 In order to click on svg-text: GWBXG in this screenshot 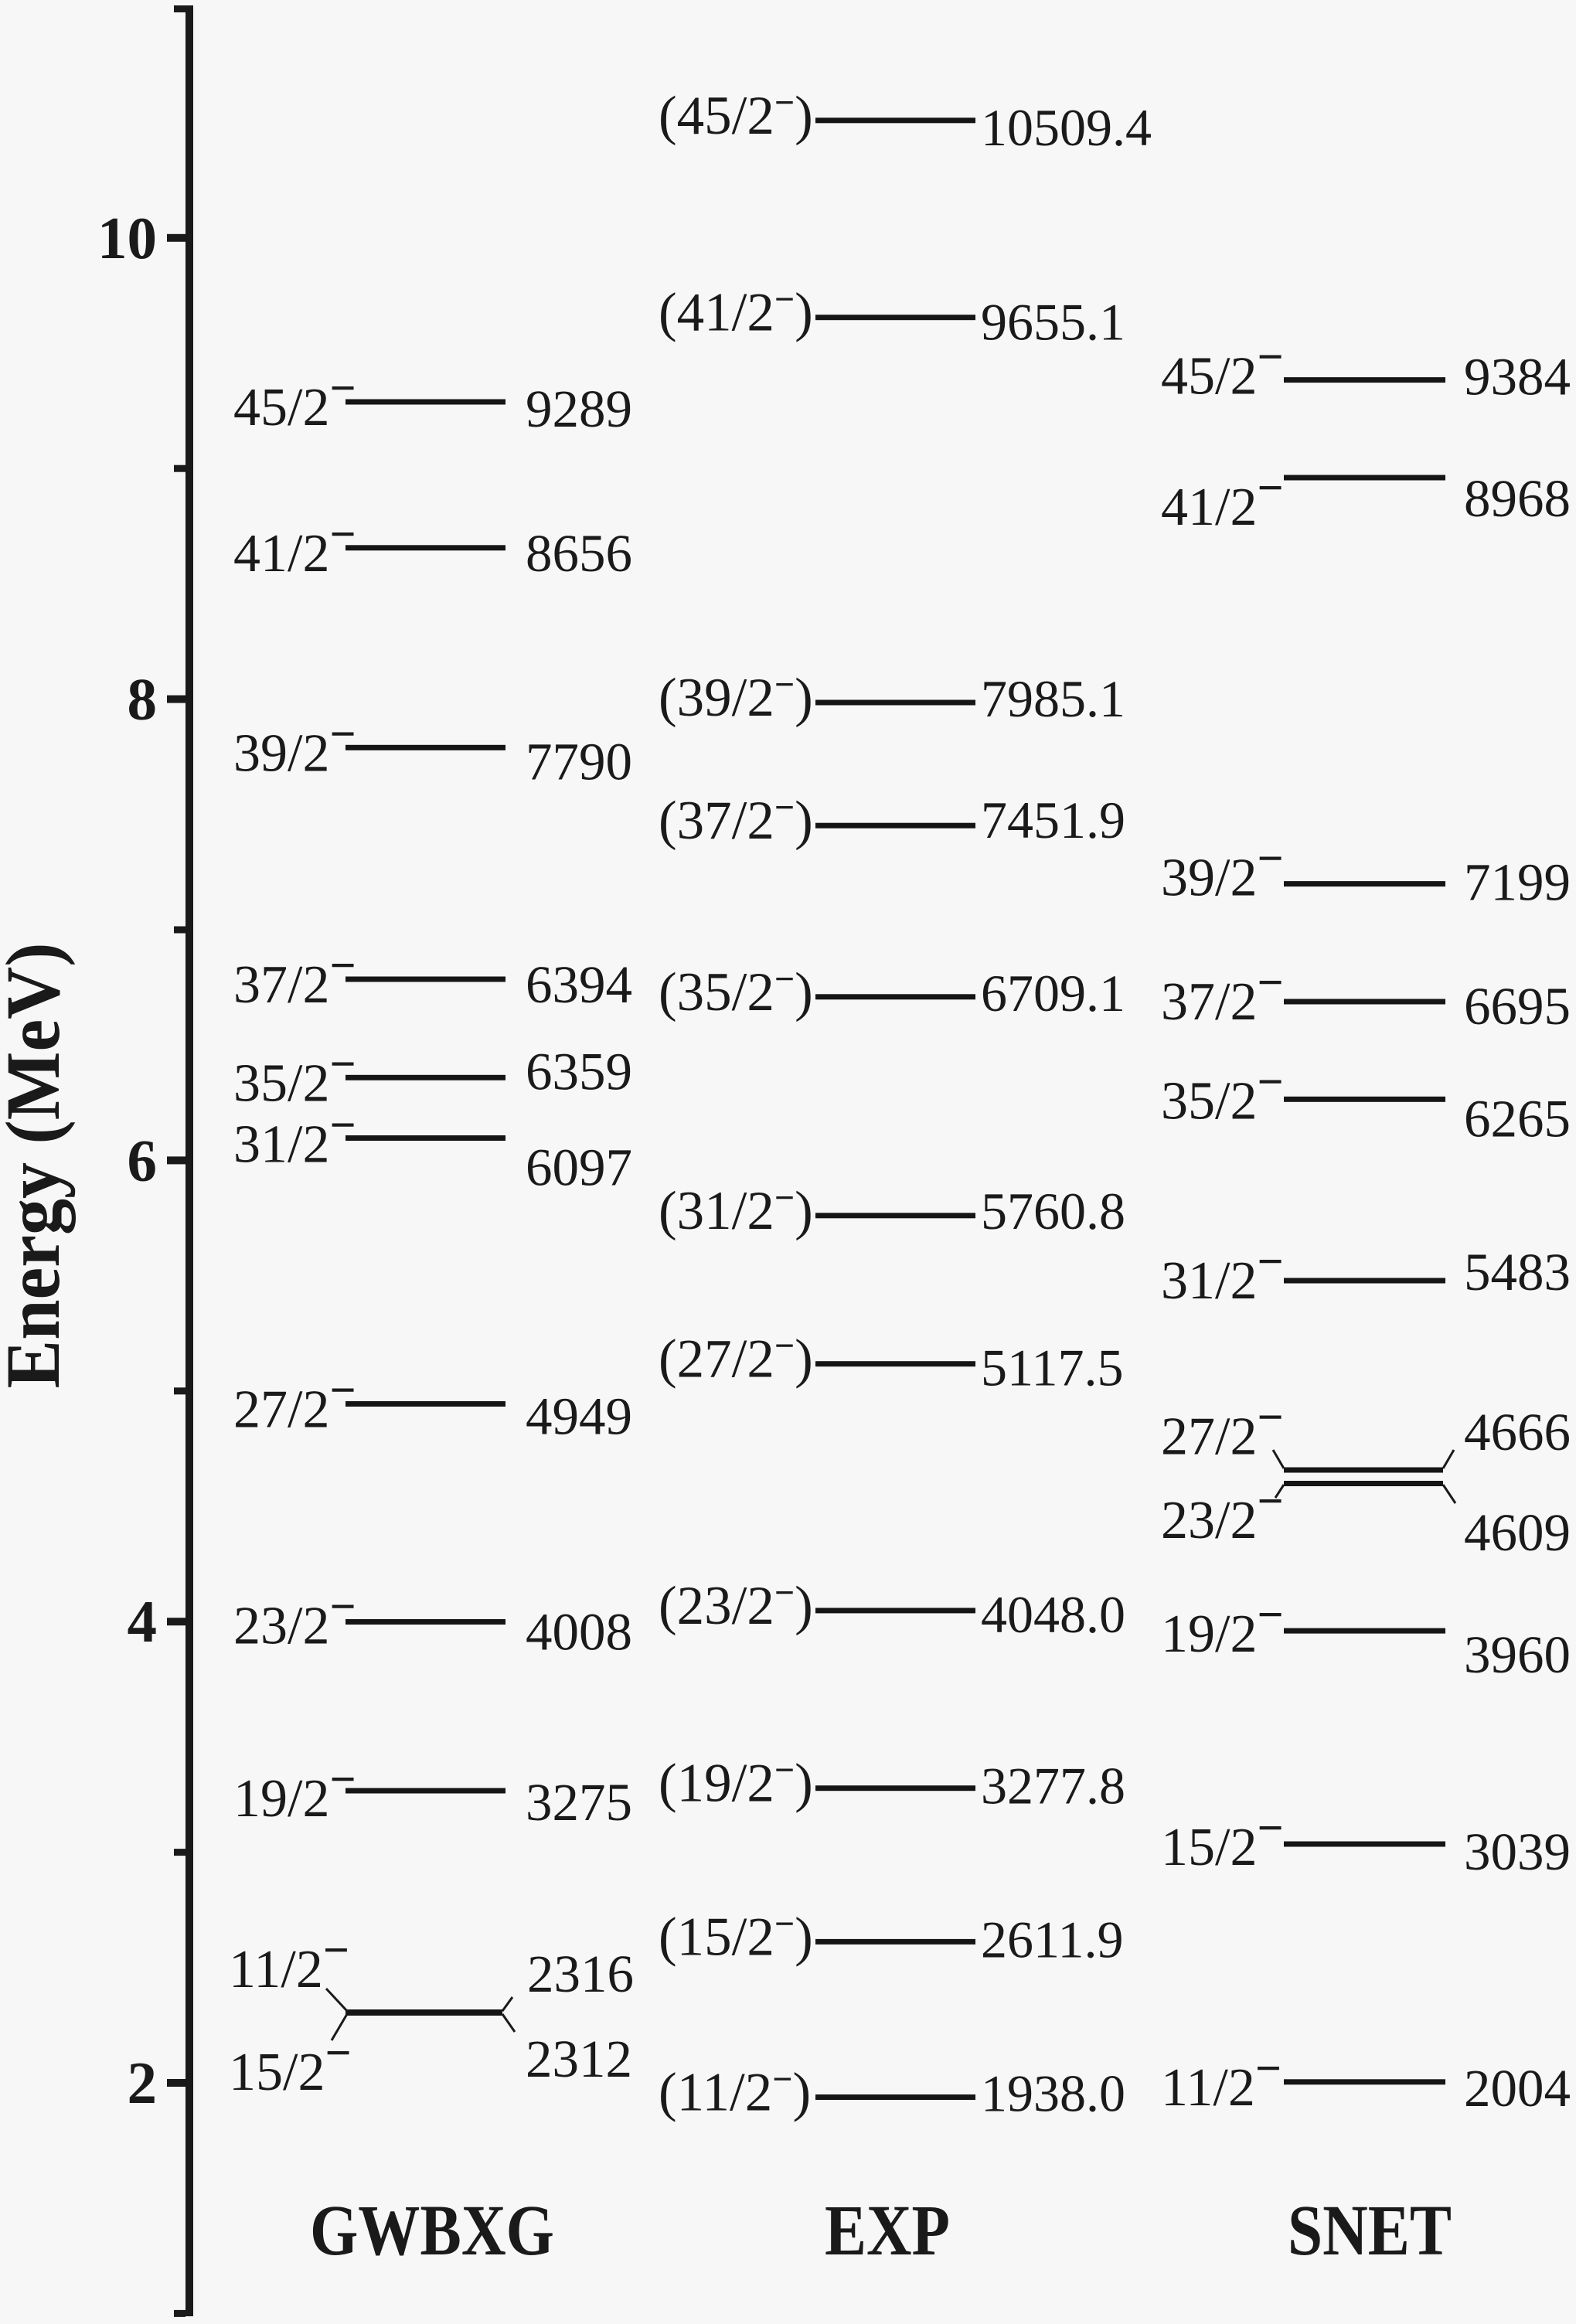, I will do `click(432, 2231)`.